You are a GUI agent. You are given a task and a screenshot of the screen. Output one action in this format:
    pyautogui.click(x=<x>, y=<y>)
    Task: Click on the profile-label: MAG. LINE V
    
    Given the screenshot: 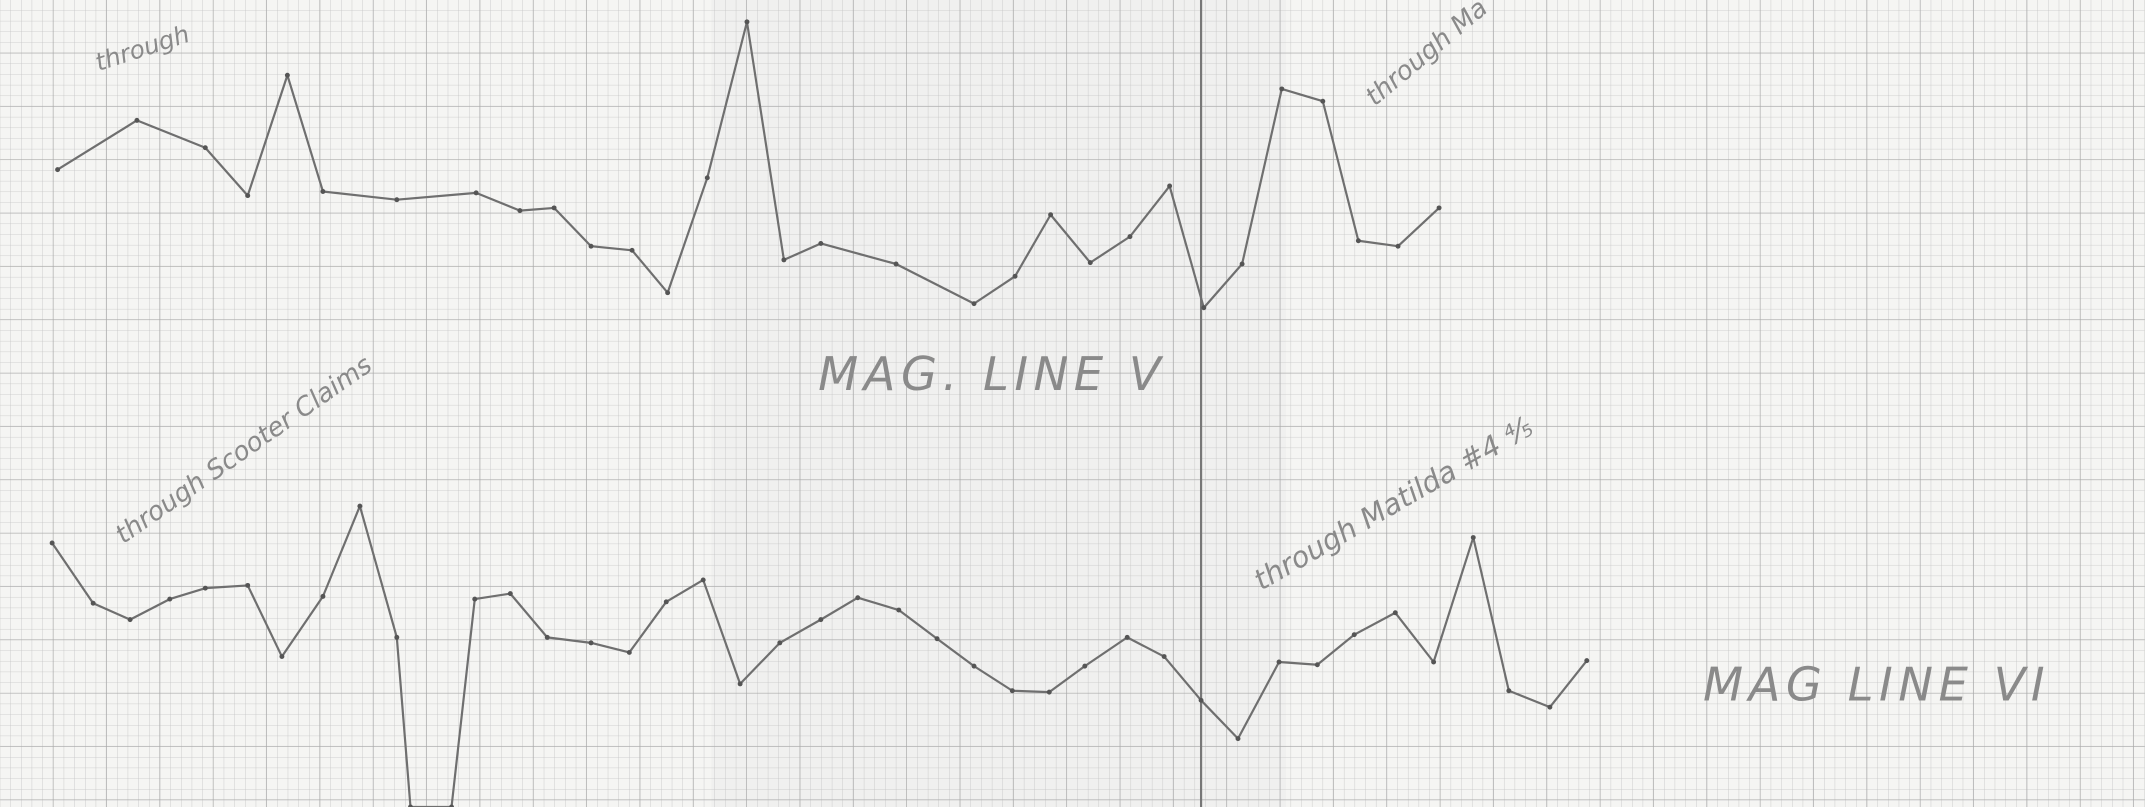 What is the action you would take?
    pyautogui.click(x=992, y=374)
    